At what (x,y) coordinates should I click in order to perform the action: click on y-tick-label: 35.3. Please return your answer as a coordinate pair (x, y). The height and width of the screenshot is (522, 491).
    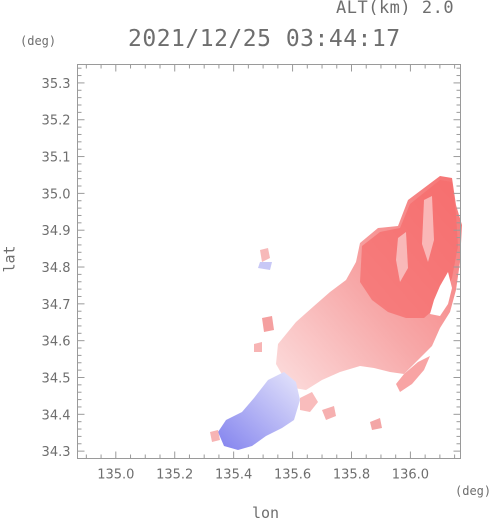
    Looking at the image, I should click on (56, 84).